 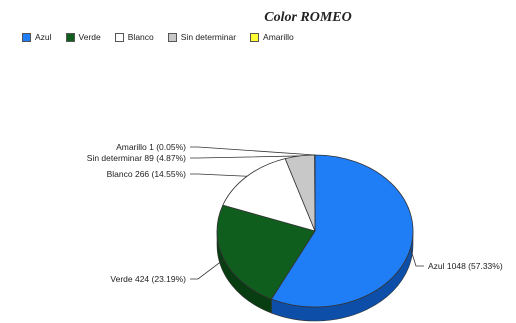 What do you see at coordinates (208, 37) in the screenshot?
I see `legend-label: Sin determinar` at bounding box center [208, 37].